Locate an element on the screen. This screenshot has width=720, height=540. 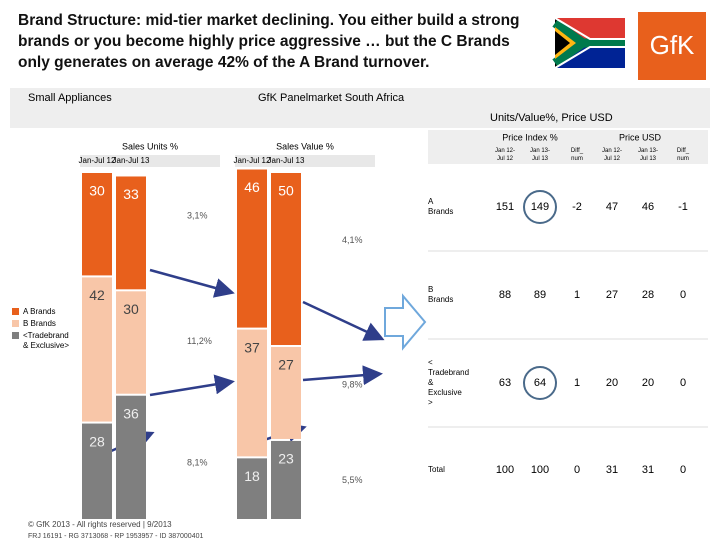
logo: GfK is located at coordinates (672, 45).